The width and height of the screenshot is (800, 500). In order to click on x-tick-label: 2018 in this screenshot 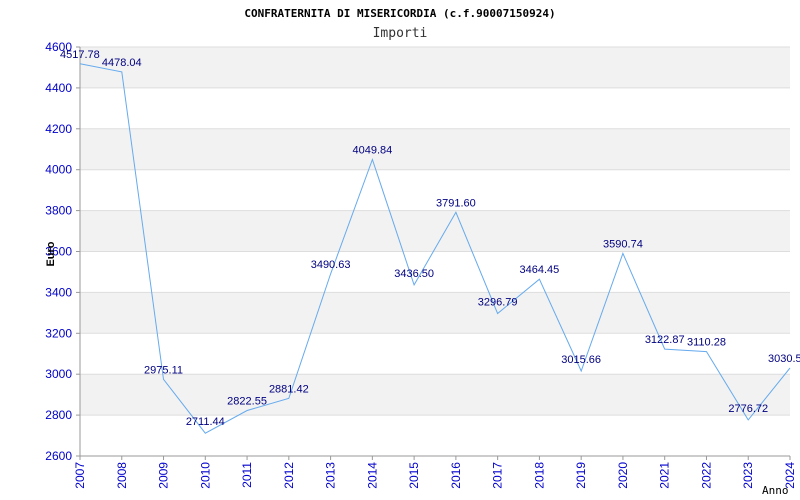, I will do `click(539, 475)`.